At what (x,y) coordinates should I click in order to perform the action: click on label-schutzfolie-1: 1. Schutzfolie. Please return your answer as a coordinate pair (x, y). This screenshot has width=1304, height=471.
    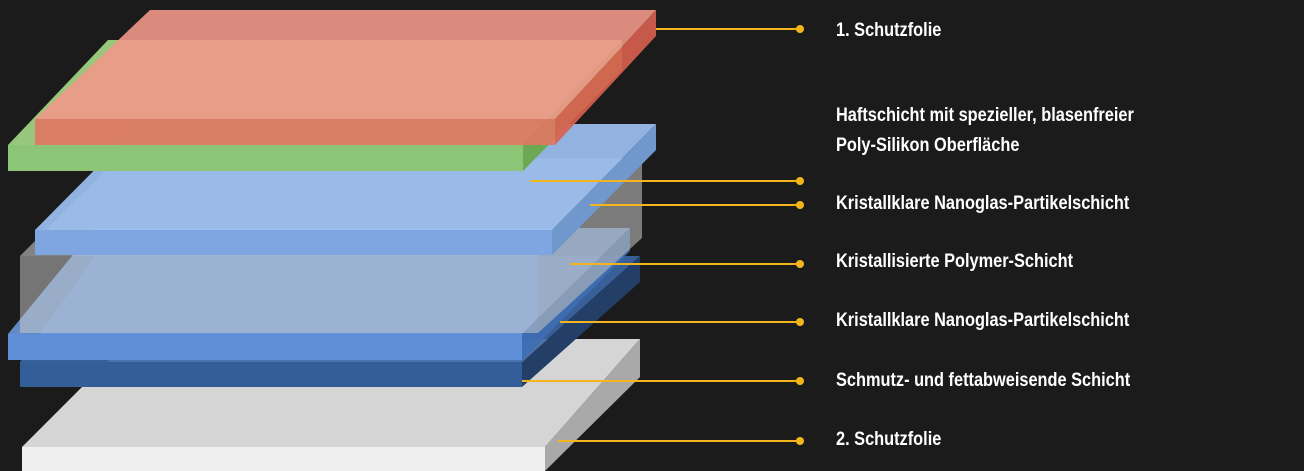
    Looking at the image, I should click on (889, 30).